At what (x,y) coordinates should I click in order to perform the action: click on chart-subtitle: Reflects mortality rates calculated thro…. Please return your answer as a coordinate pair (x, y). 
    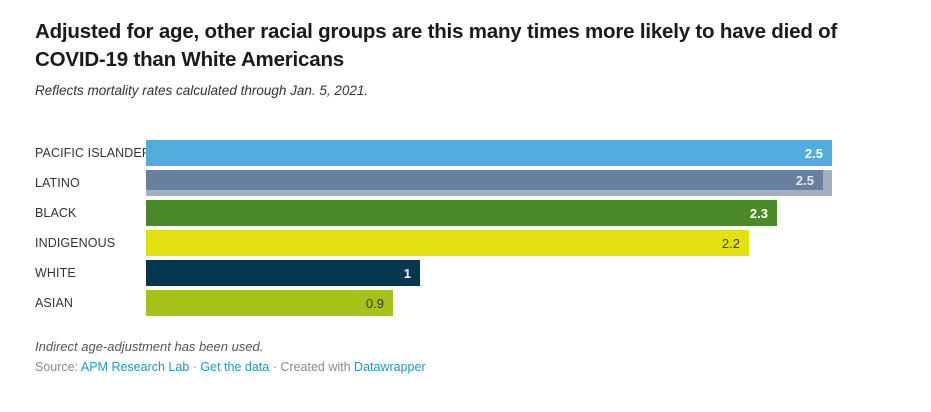
    Looking at the image, I should click on (202, 90).